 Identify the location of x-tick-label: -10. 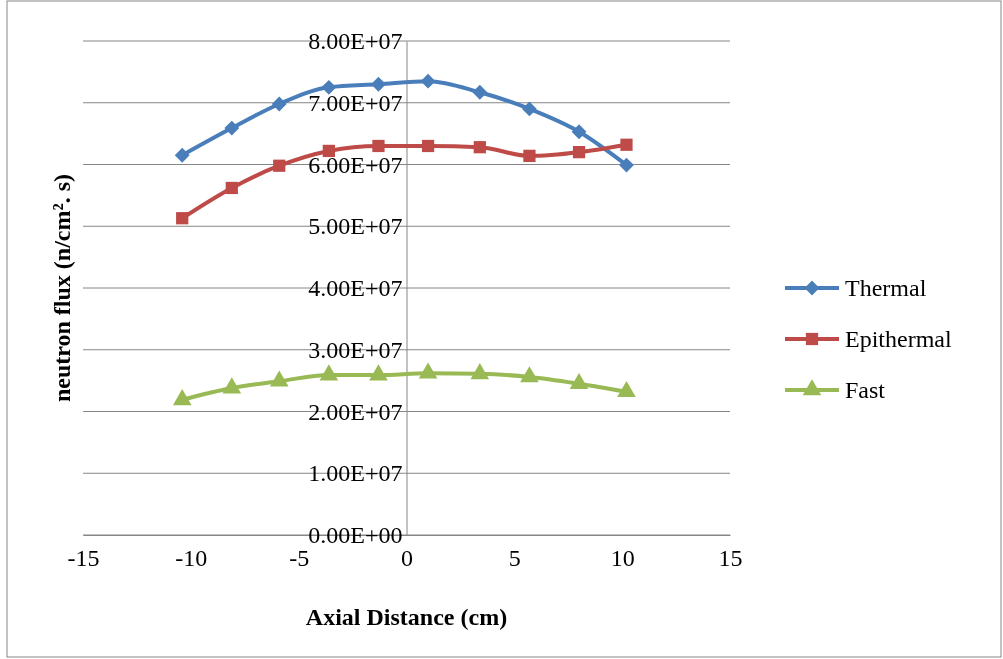
(191, 558).